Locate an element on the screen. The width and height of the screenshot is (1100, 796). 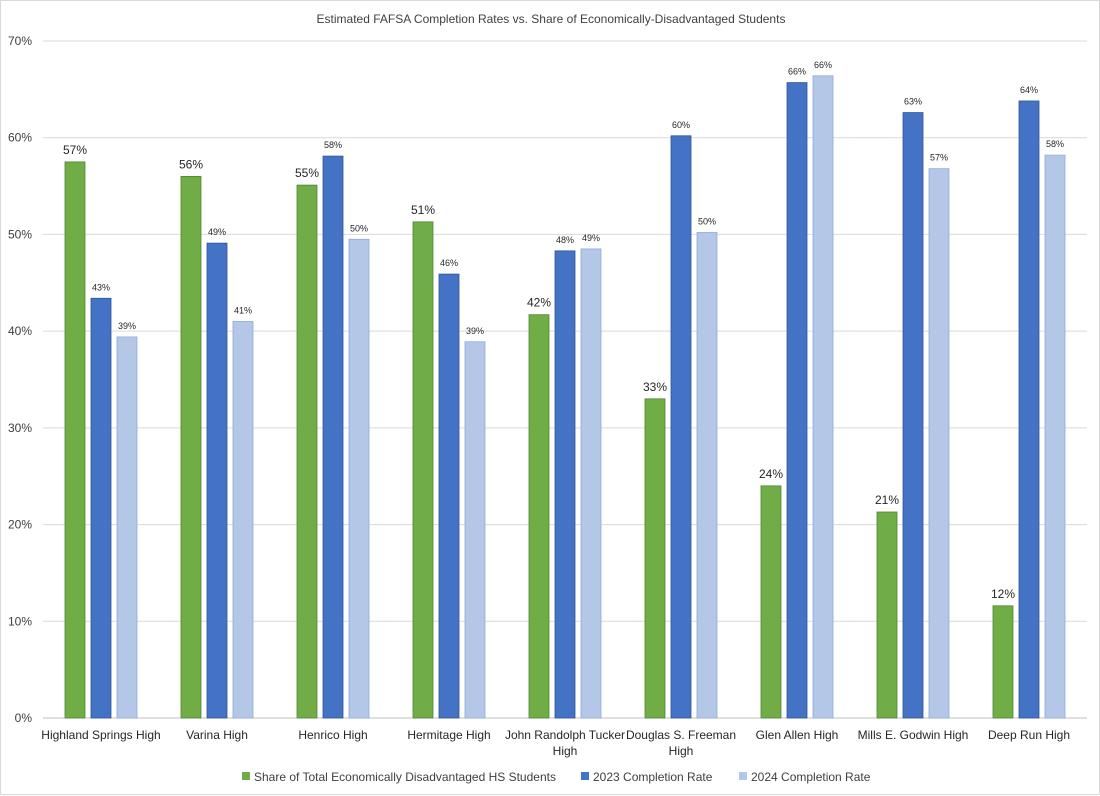
data-label: 51% is located at coordinates (423, 210).